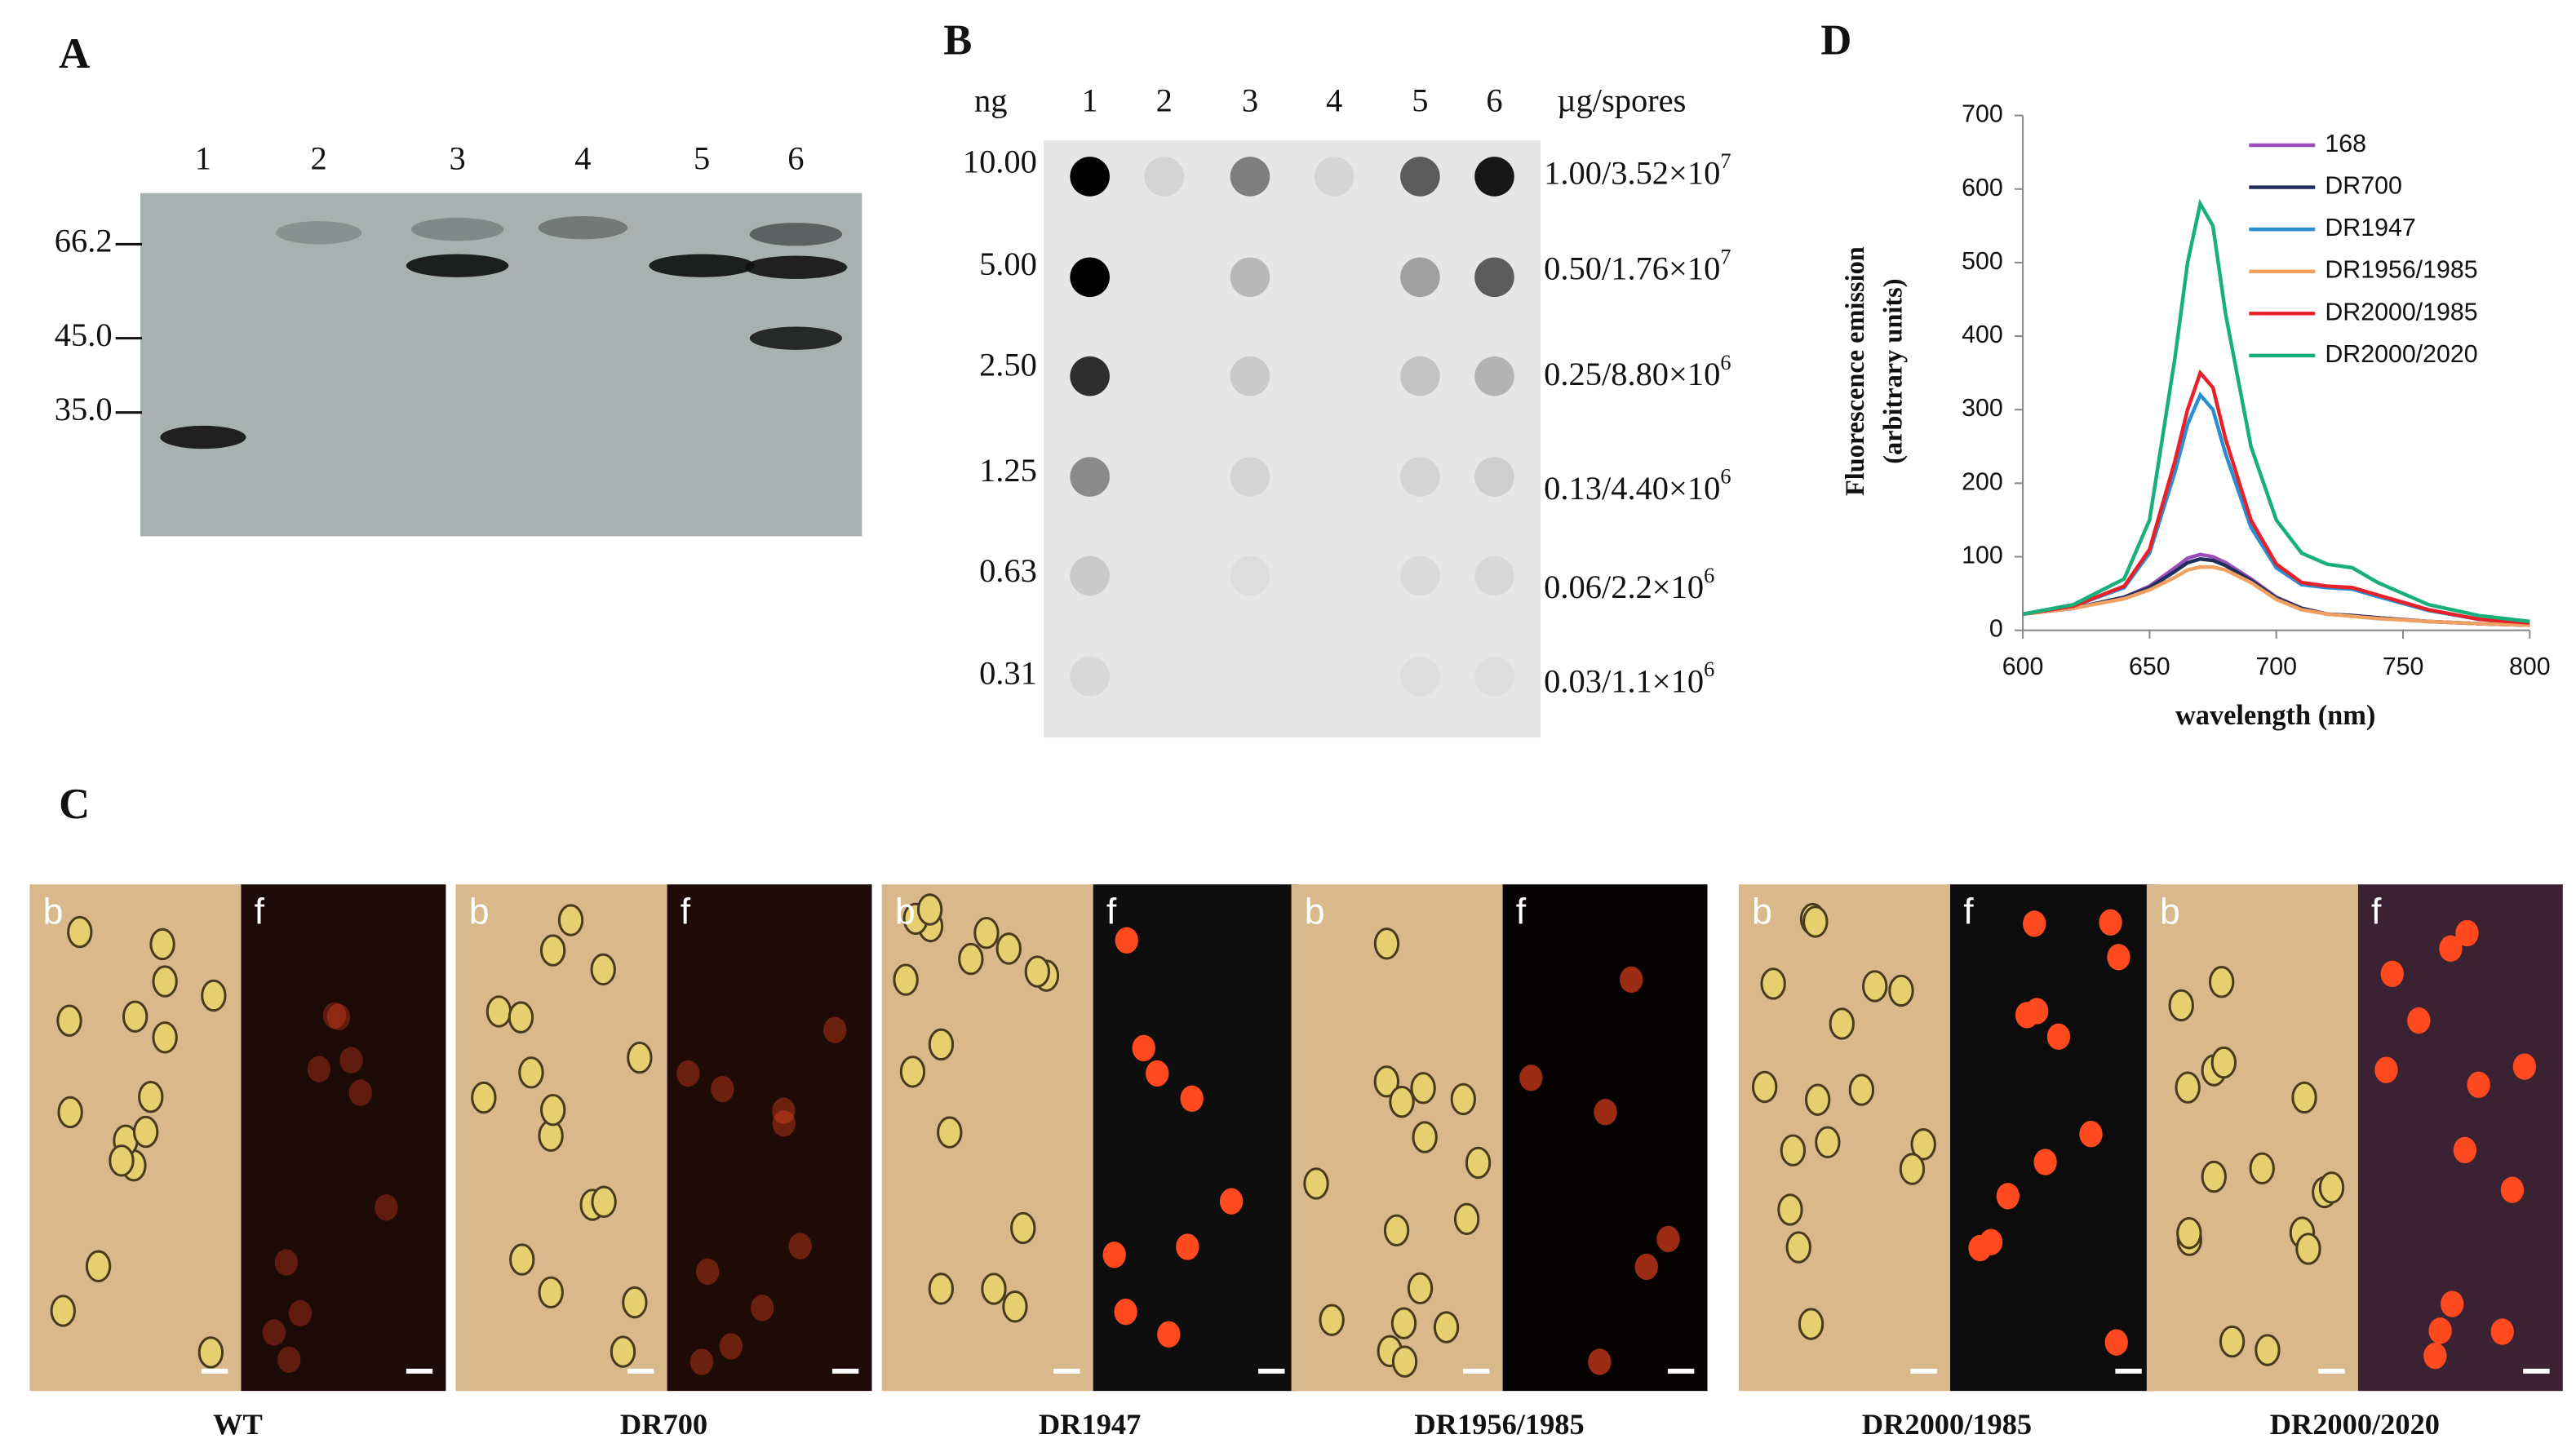 This screenshot has height=1452, width=2576. I want to click on spore-label: 0.50/1.76×107, so click(1637, 266).